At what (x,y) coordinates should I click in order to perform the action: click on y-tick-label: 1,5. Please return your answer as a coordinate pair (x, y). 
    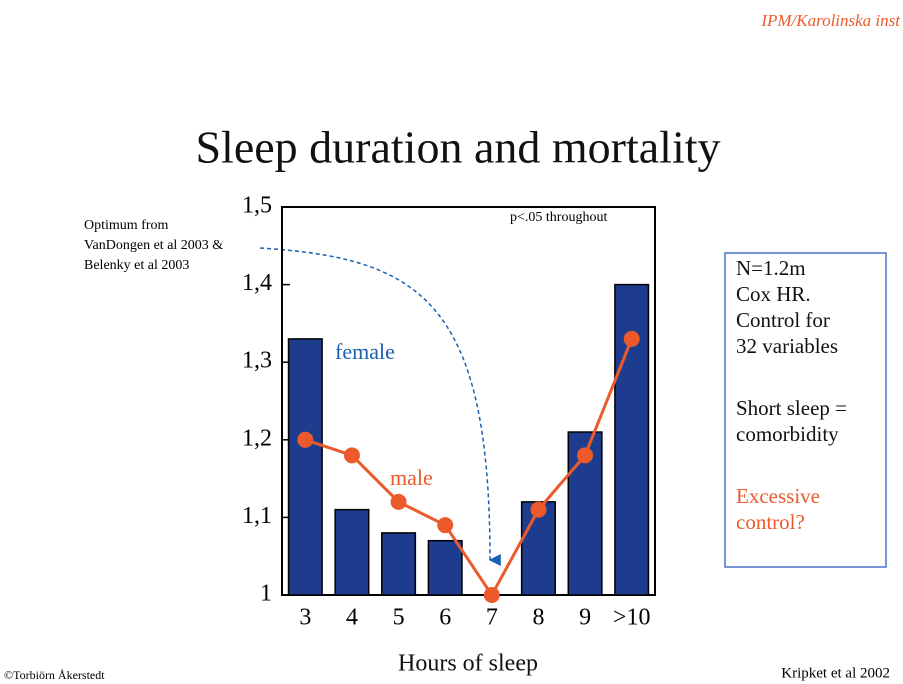
    Looking at the image, I should click on (257, 206).